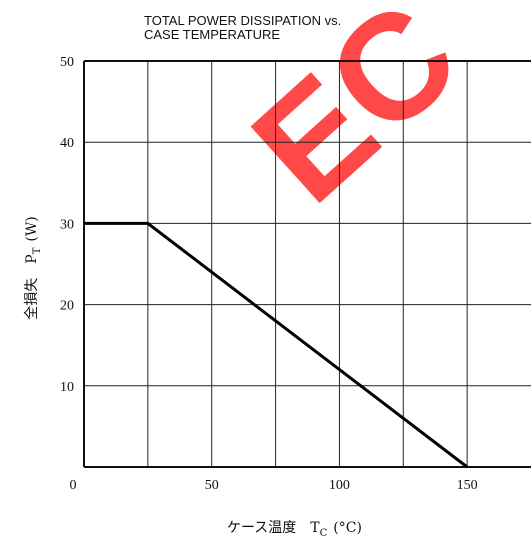  I want to click on y-axis-title: 全損失 PT(W), so click(33, 267).